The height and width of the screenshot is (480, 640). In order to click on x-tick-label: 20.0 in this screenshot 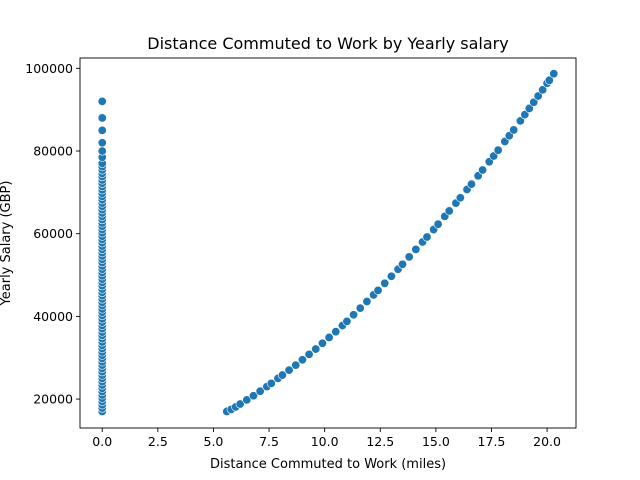, I will do `click(547, 441)`.